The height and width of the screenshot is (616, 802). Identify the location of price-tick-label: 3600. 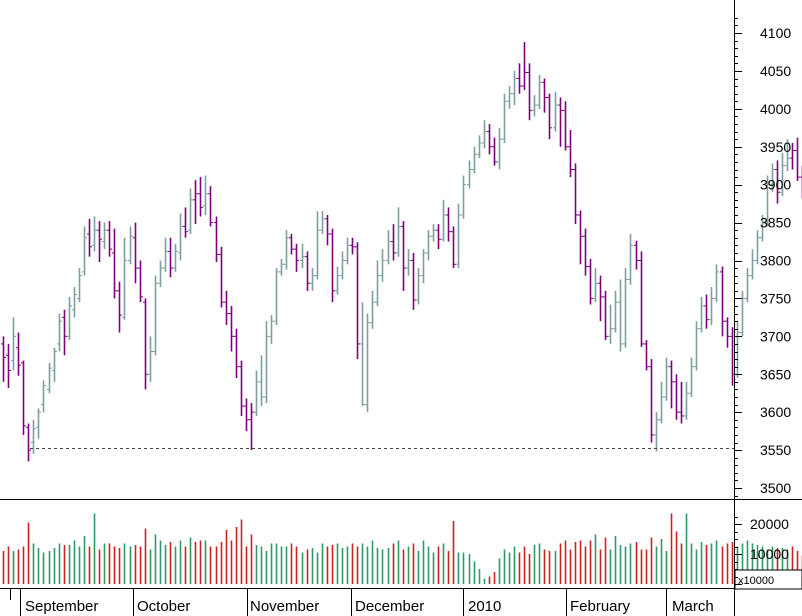
(775, 412).